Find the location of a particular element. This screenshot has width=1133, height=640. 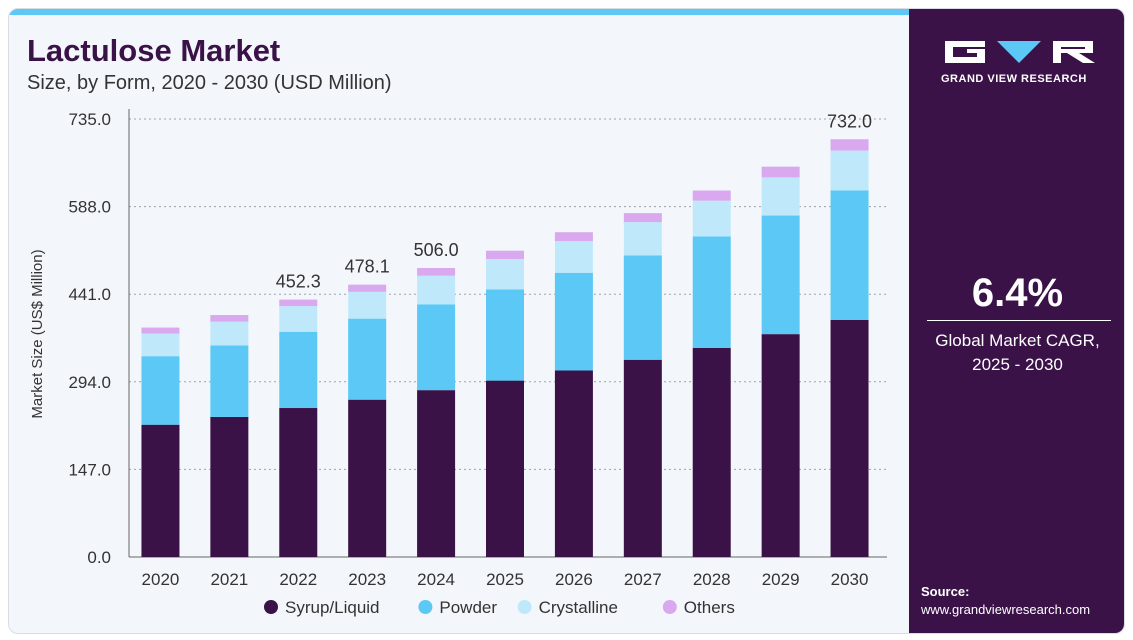

bar-crystalline-2028 is located at coordinates (711, 218).